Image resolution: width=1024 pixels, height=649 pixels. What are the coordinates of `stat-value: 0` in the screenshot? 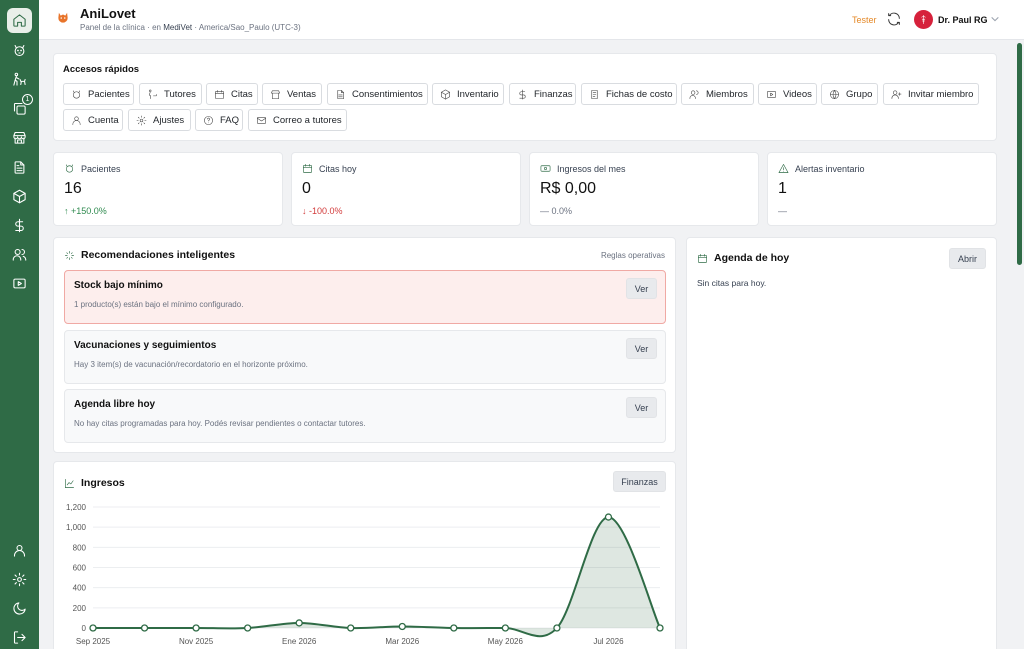 It's located at (306, 188).